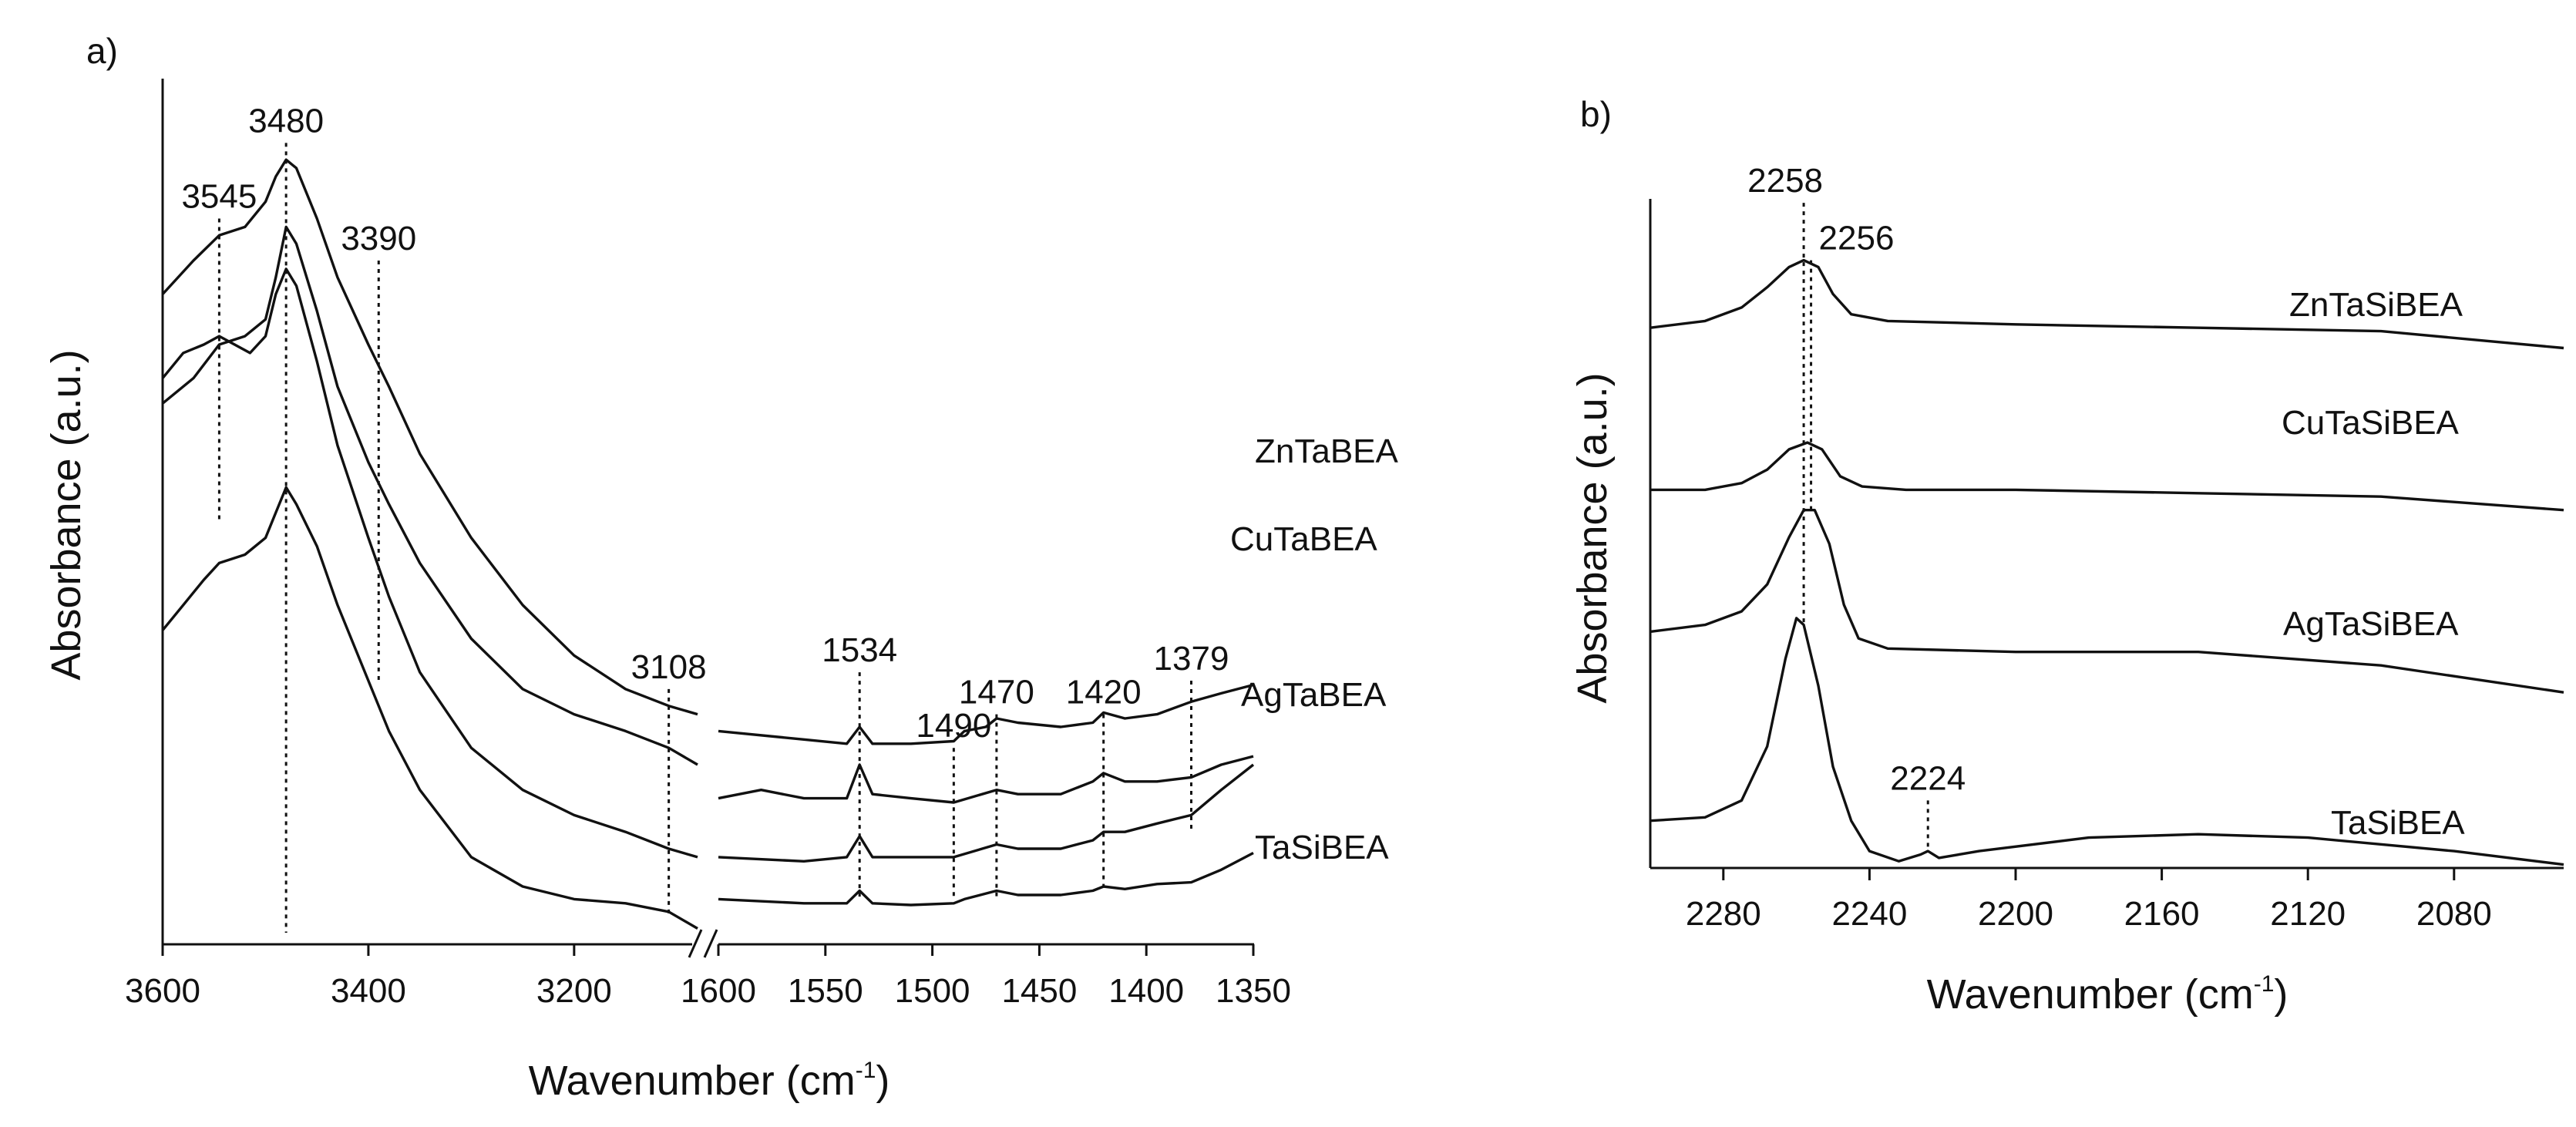 The height and width of the screenshot is (1127, 2576). I want to click on series-cutabea-low, so click(986, 780).